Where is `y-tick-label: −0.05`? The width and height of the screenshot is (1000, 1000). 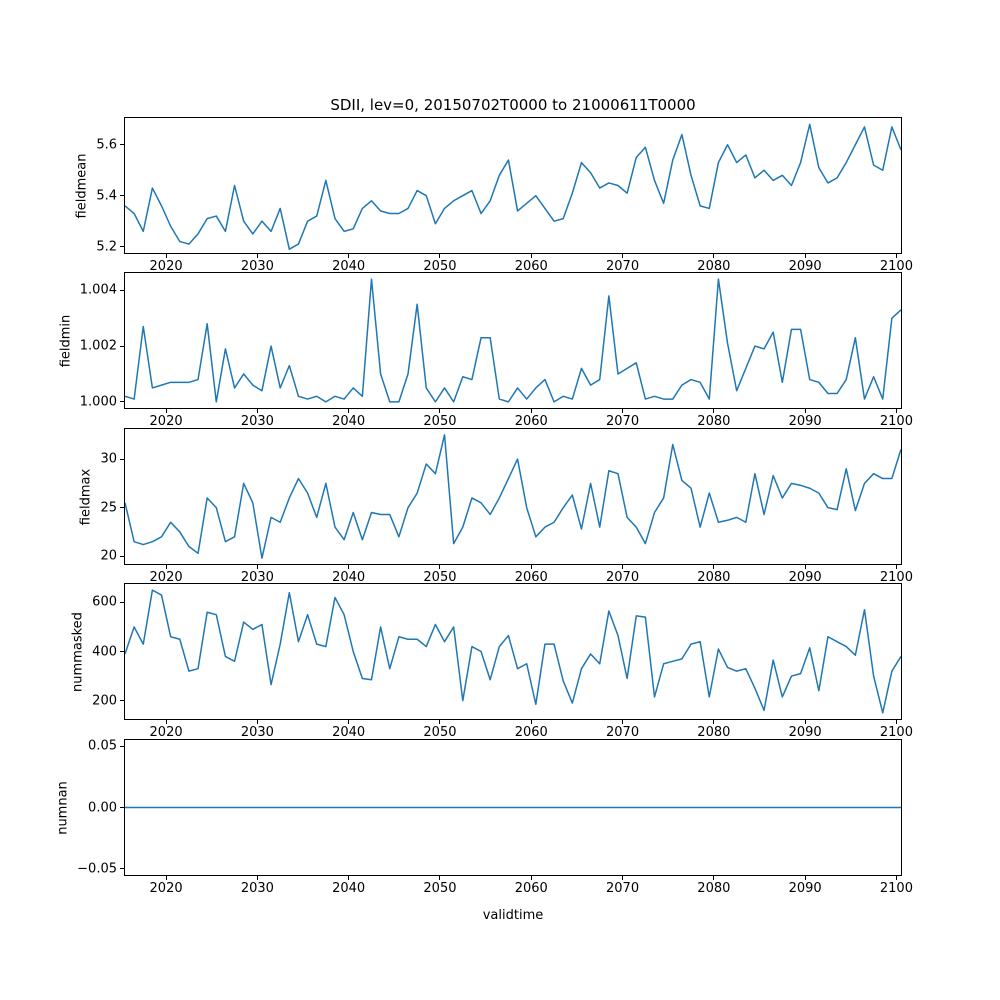
y-tick-label: −0.05 is located at coordinates (97, 869).